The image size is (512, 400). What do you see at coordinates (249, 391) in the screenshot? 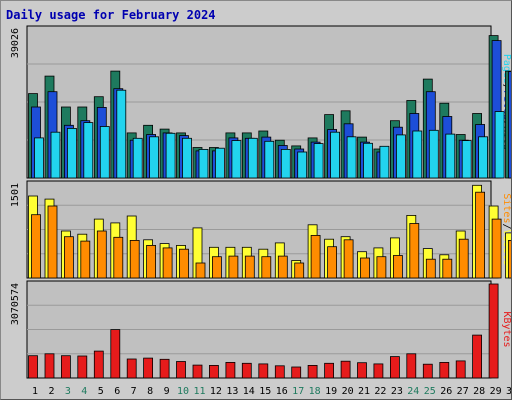
I see `day-label: 14` at bounding box center [249, 391].